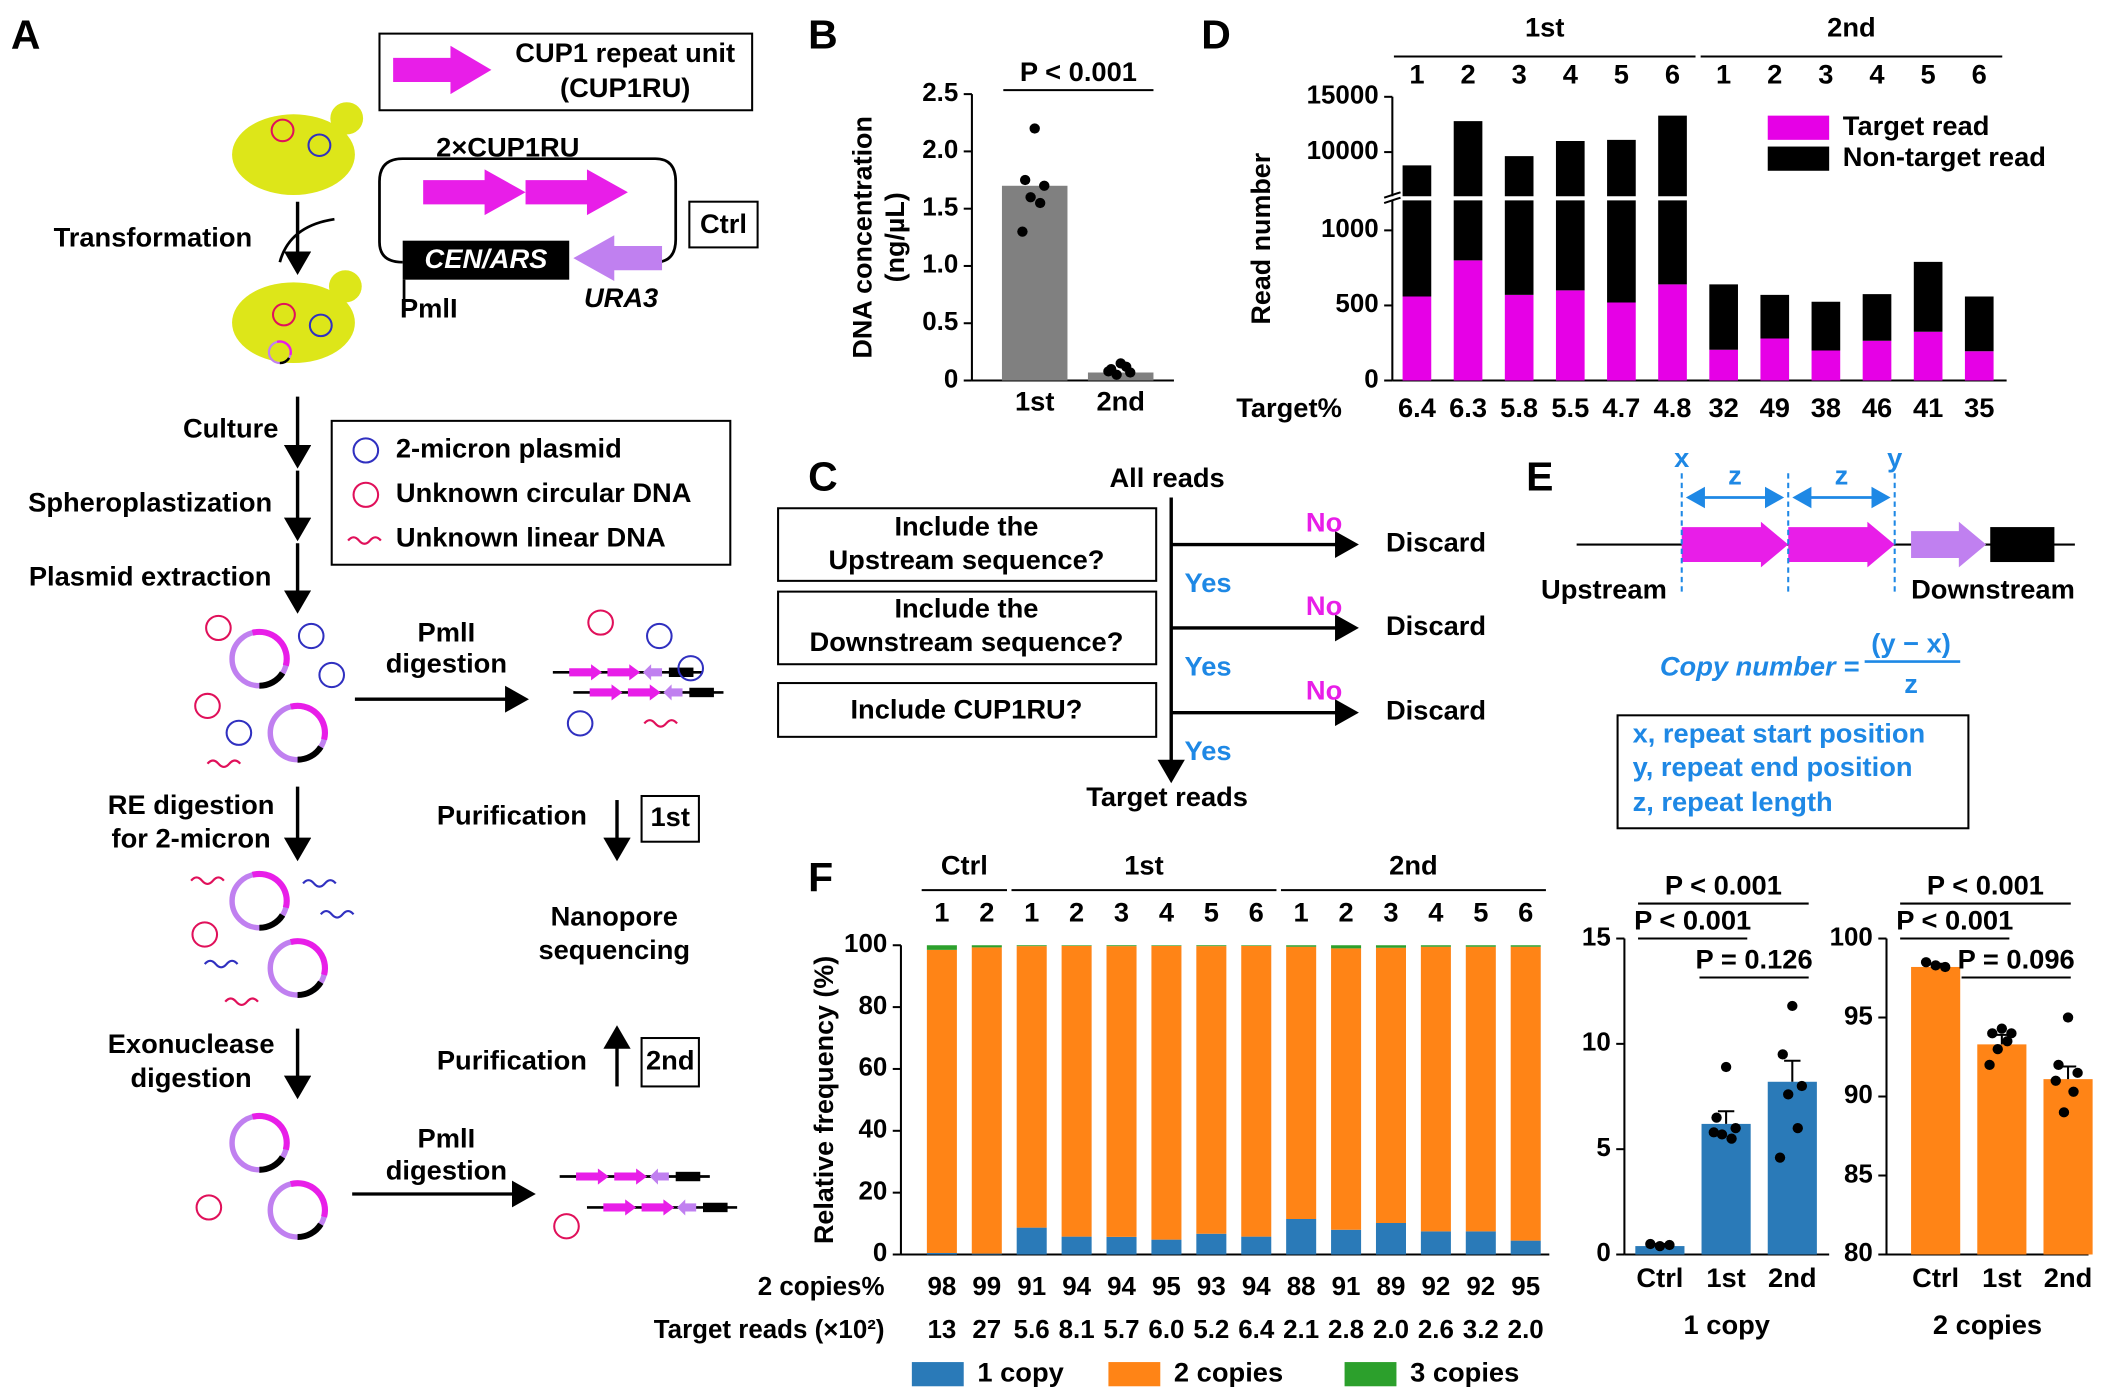 Image resolution: width=2109 pixels, height=1393 pixels. I want to click on step-label: Purification, so click(512, 1060).